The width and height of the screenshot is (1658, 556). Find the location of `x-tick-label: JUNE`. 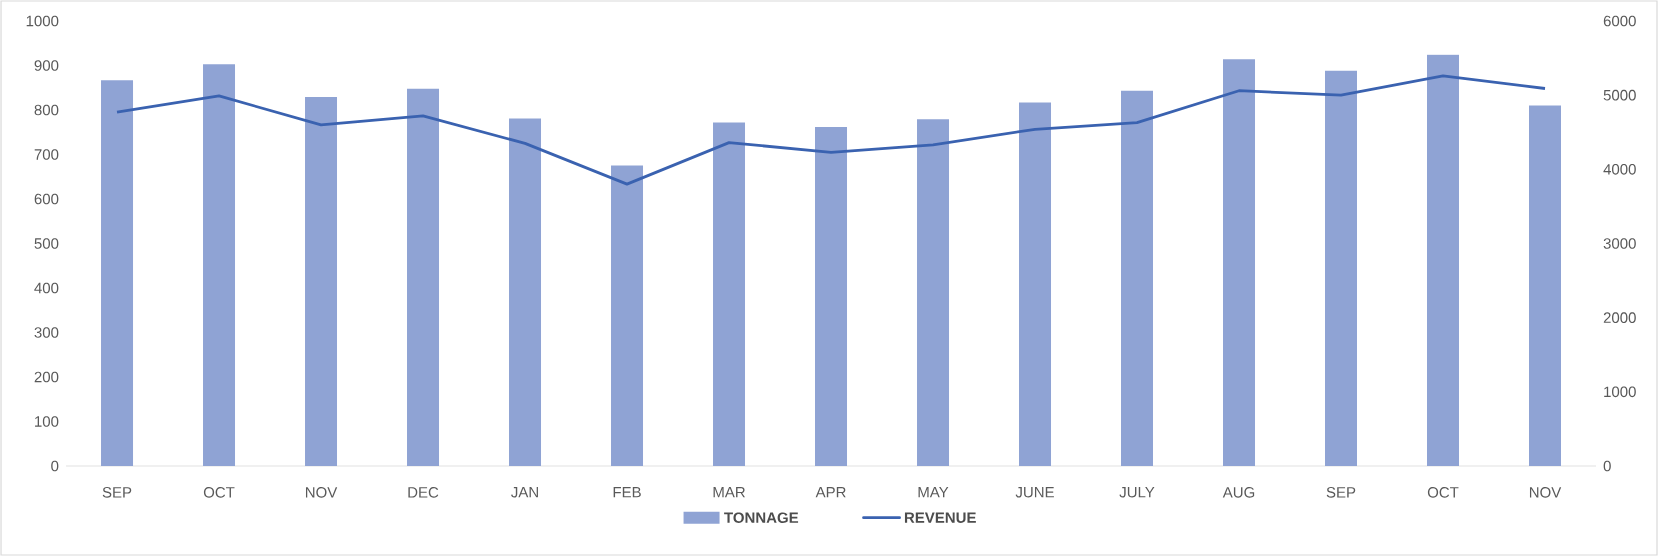

x-tick-label: JUNE is located at coordinates (1034, 492).